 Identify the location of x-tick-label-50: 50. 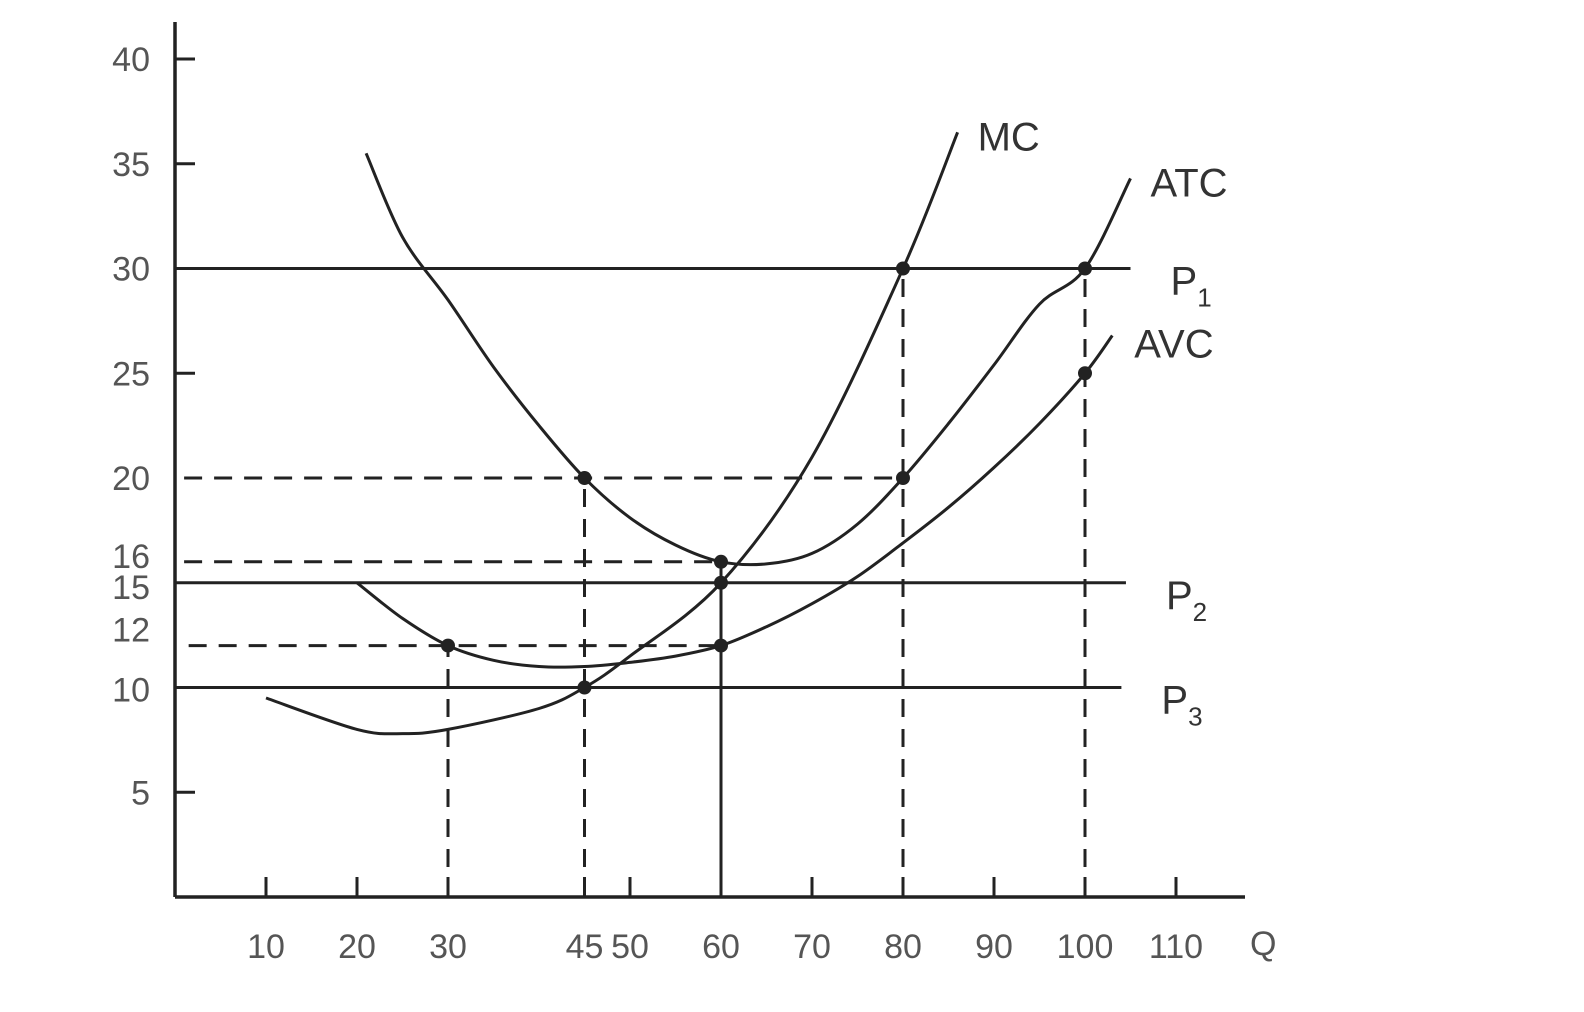
(630, 947).